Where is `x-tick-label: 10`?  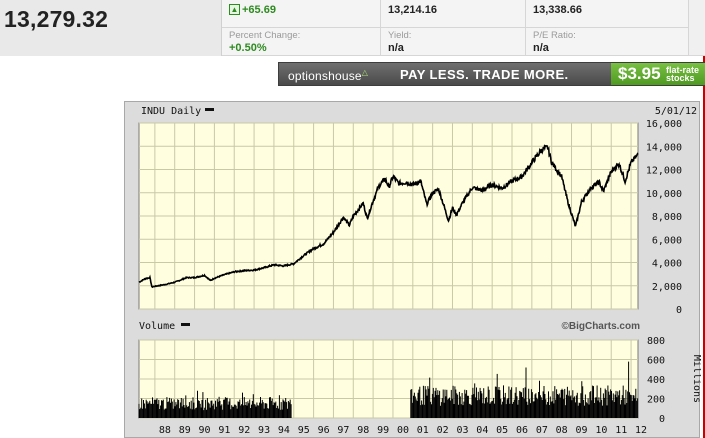
x-tick-label: 10 is located at coordinates (601, 430).